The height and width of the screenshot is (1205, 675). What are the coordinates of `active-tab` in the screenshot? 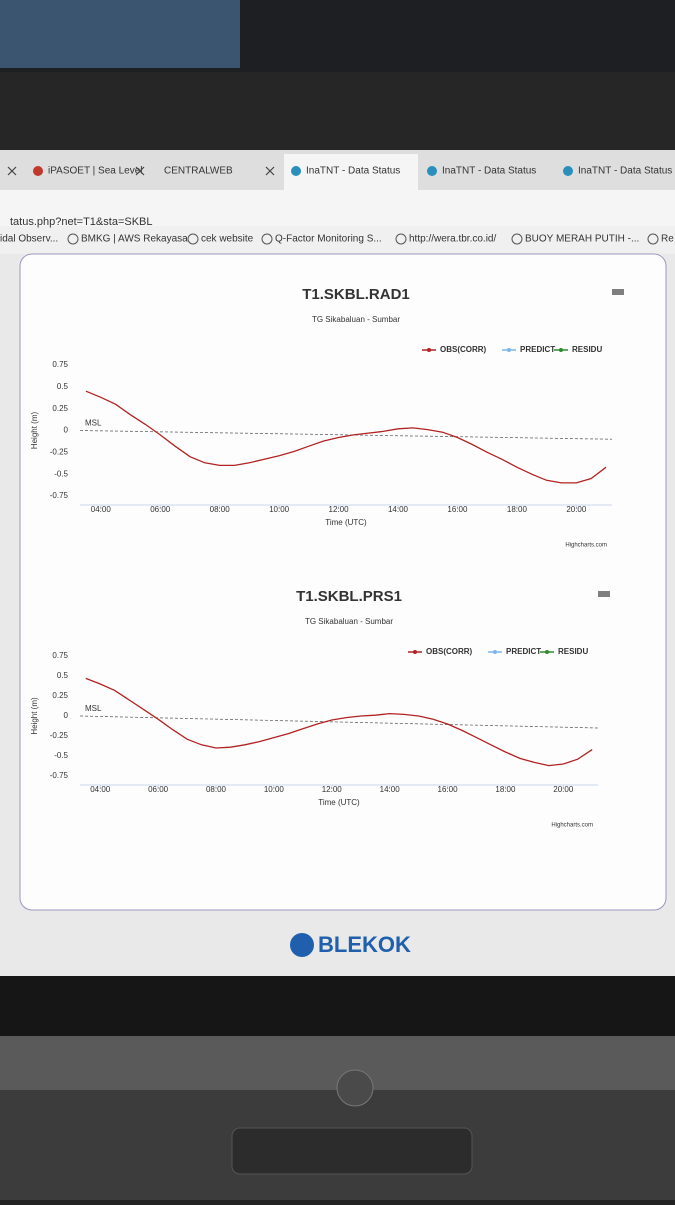 It's located at (351, 172).